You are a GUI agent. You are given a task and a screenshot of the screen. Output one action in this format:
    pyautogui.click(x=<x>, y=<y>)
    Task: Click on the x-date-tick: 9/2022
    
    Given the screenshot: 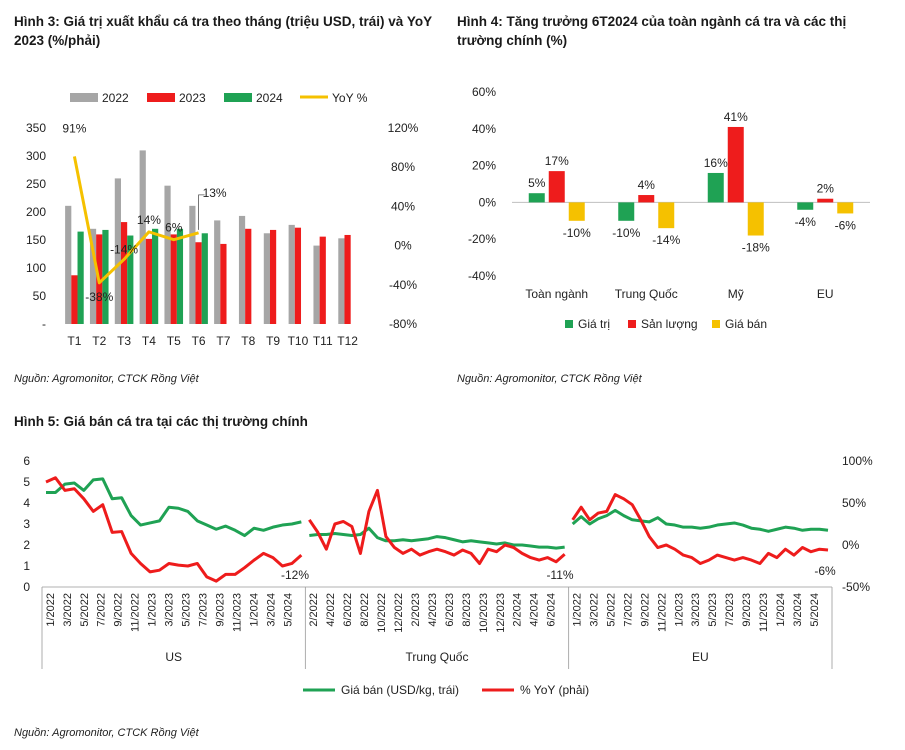 What is the action you would take?
    pyautogui.click(x=645, y=610)
    